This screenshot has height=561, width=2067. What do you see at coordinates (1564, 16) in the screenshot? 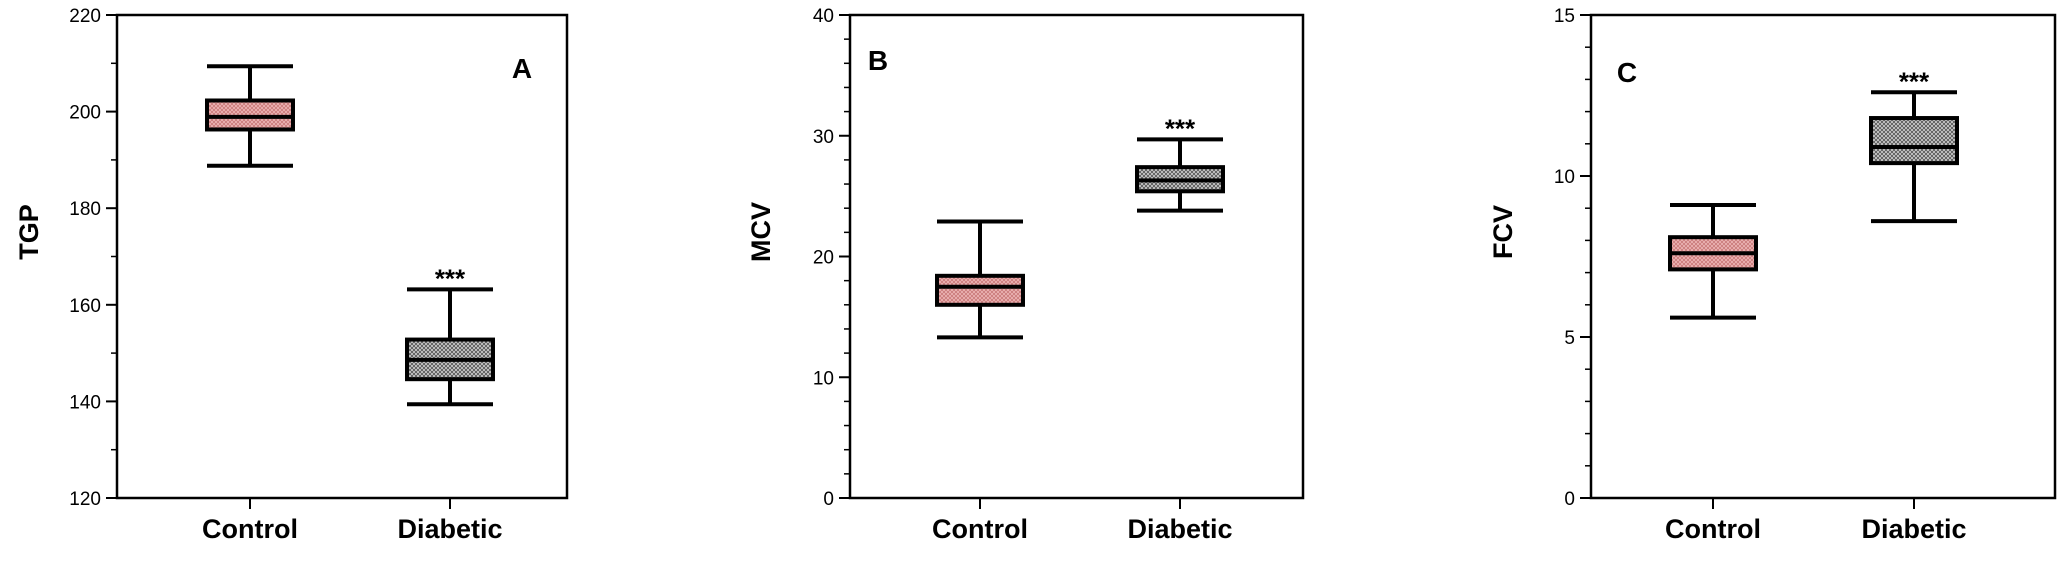
I see `y-tick-label: 15` at bounding box center [1564, 16].